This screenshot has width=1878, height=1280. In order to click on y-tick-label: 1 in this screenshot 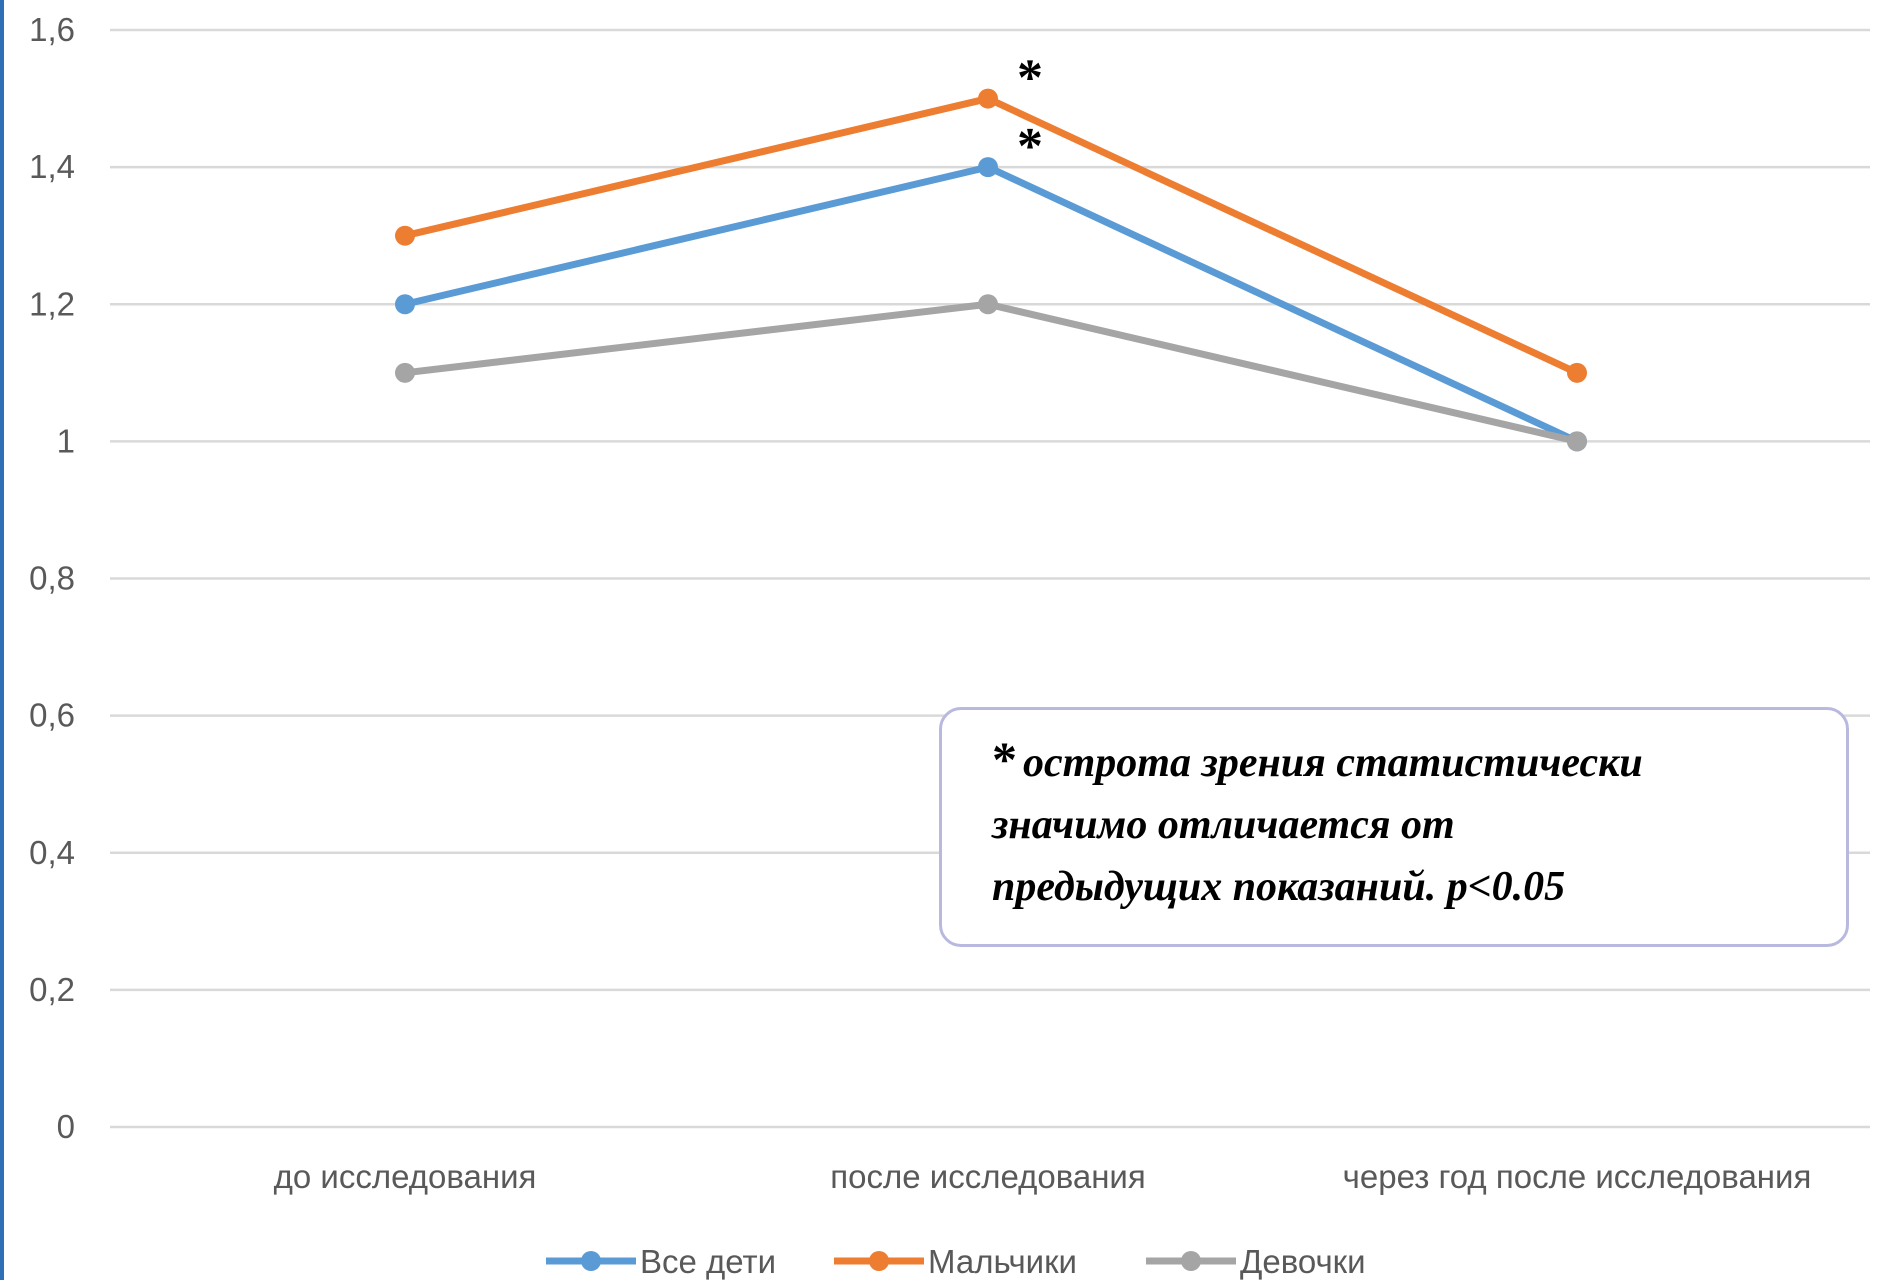, I will do `click(66, 440)`.